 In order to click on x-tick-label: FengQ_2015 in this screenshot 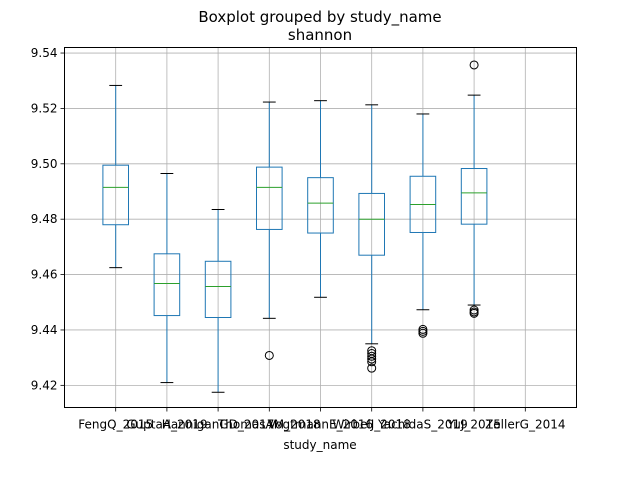, I will do `click(115, 425)`.